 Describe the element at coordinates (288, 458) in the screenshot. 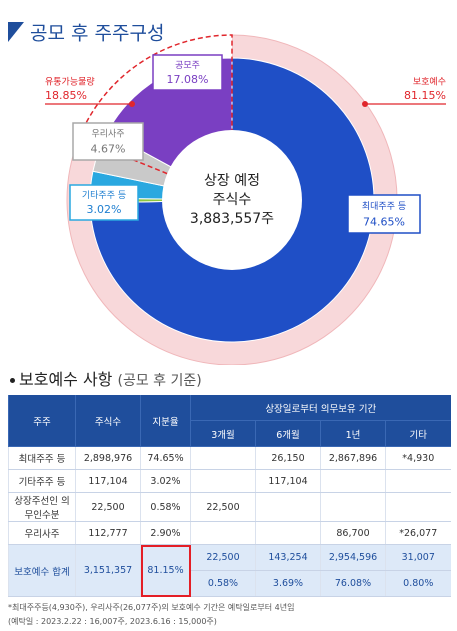

I see `table-cell: 26,150` at that location.